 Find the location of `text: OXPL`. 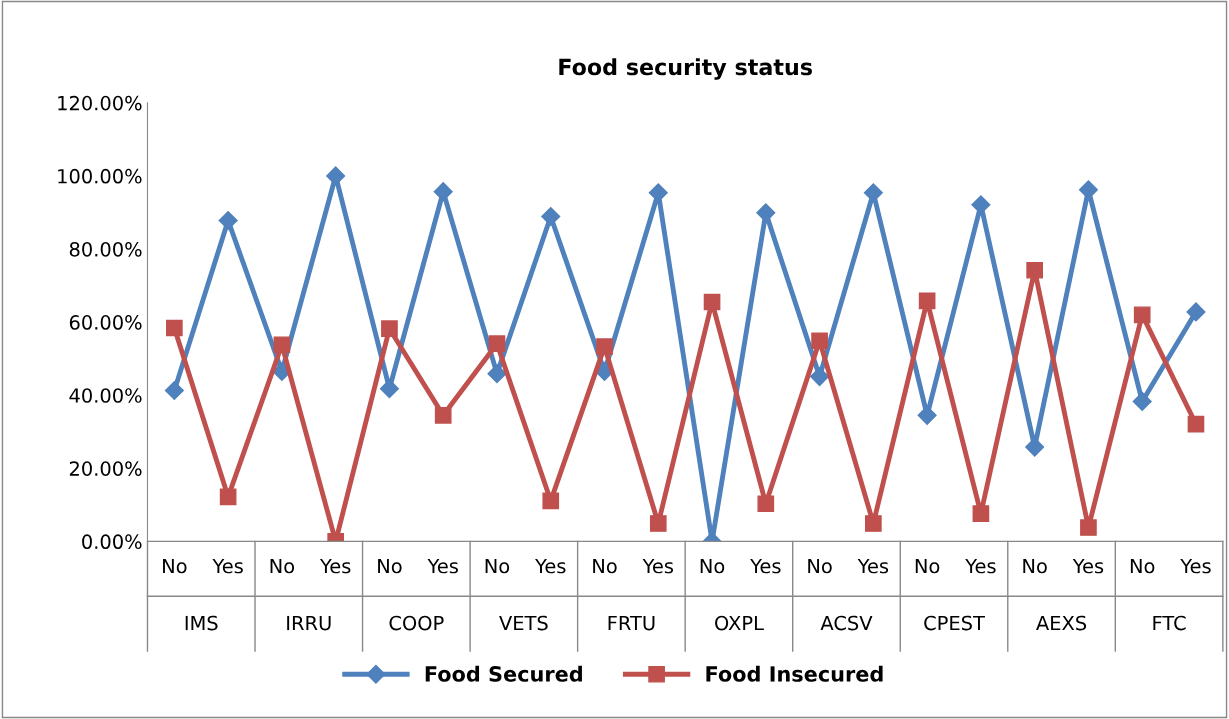

text: OXPL is located at coordinates (739, 623).